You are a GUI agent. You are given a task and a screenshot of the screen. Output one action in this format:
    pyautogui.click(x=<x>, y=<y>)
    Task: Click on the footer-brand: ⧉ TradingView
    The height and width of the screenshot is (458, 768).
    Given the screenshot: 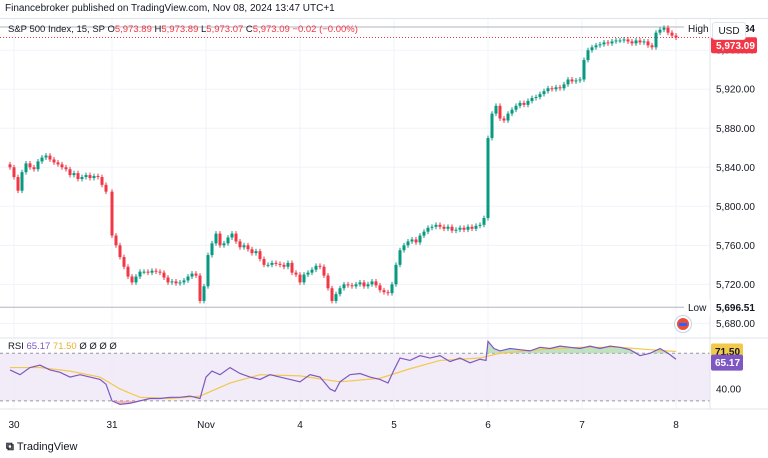 What is the action you would take?
    pyautogui.click(x=41, y=447)
    